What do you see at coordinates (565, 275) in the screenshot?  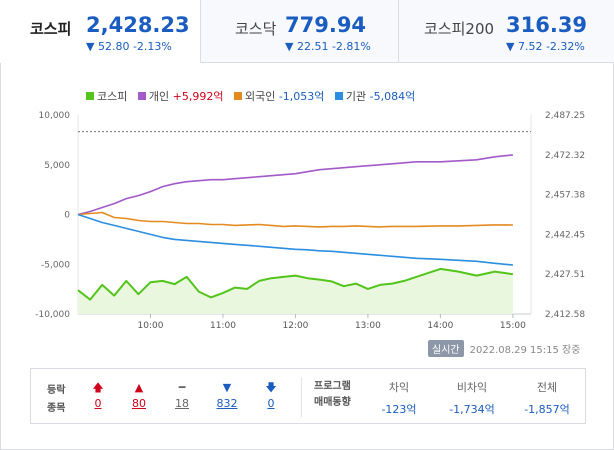 I see `y-right-tick-label: 2,427.51` at bounding box center [565, 275].